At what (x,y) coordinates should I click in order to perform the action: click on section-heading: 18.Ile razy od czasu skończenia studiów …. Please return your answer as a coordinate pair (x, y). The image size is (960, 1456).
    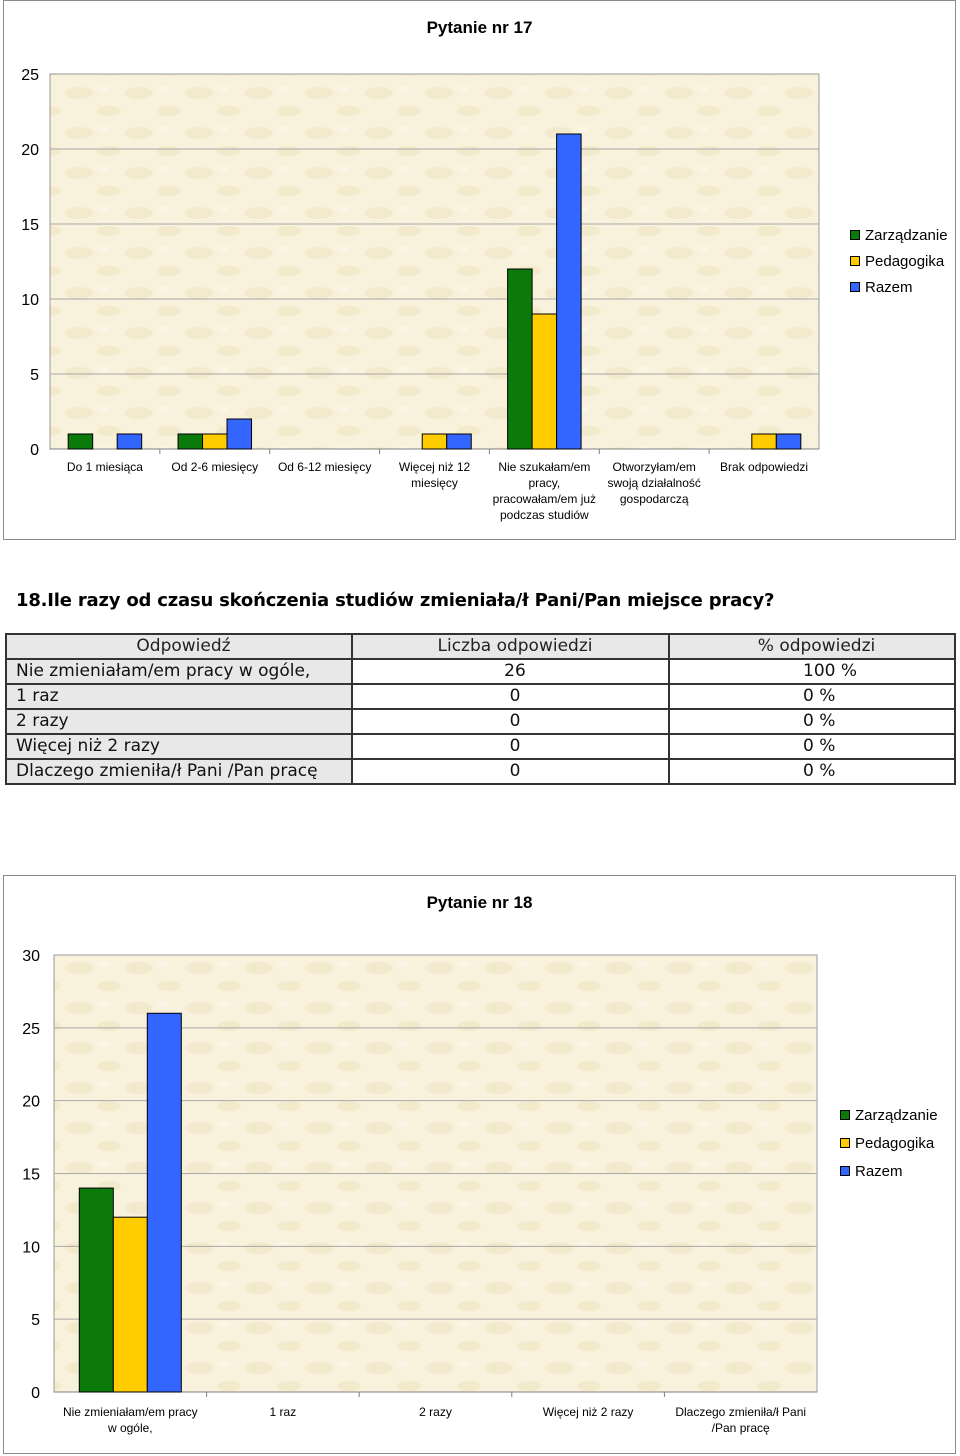
    Looking at the image, I should click on (395, 600).